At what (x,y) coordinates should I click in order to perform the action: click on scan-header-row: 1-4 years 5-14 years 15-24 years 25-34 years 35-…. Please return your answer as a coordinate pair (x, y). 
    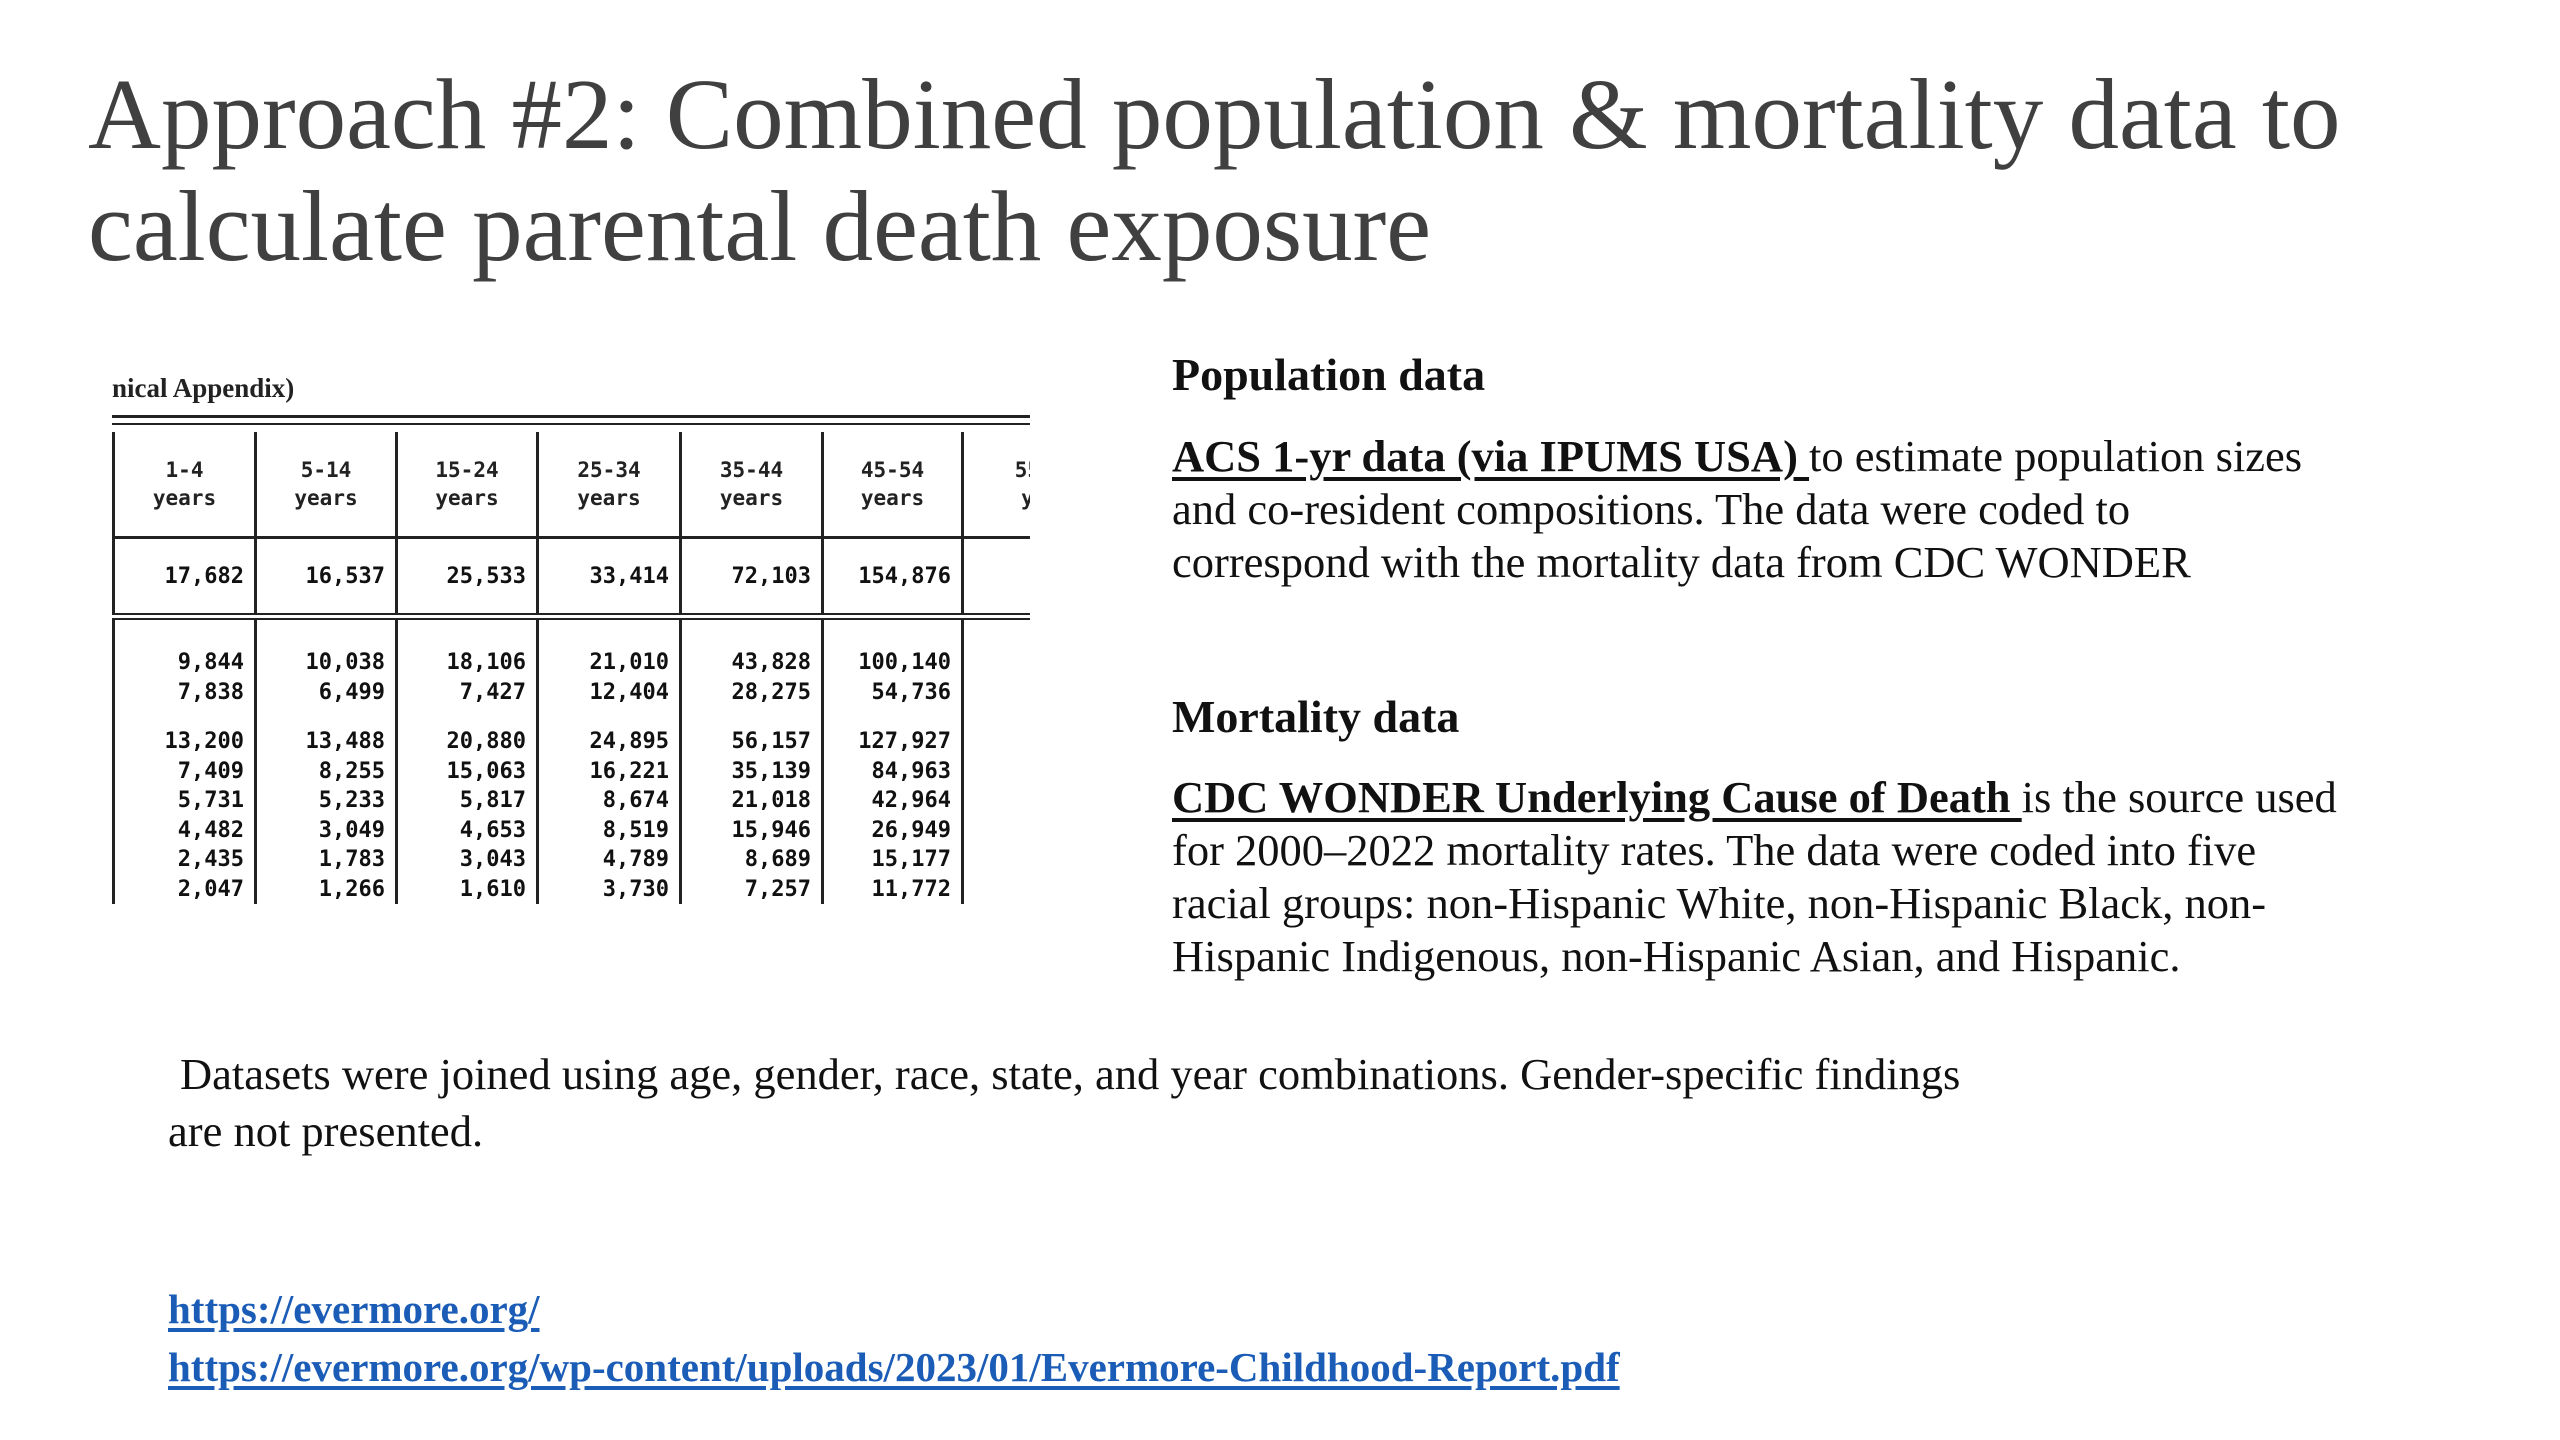
    Looking at the image, I should click on (571, 485).